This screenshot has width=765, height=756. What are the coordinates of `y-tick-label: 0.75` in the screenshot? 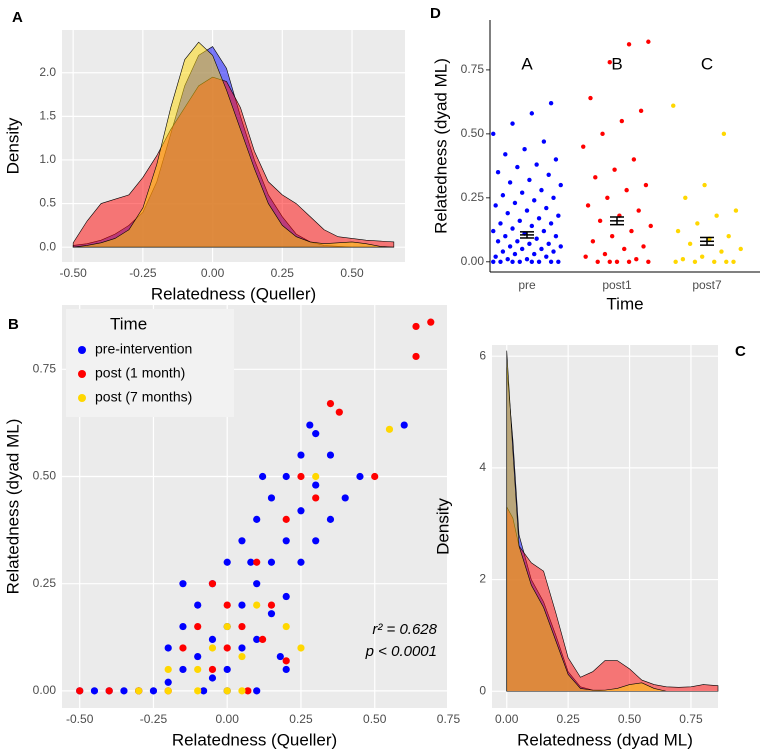 It's located at (45, 368).